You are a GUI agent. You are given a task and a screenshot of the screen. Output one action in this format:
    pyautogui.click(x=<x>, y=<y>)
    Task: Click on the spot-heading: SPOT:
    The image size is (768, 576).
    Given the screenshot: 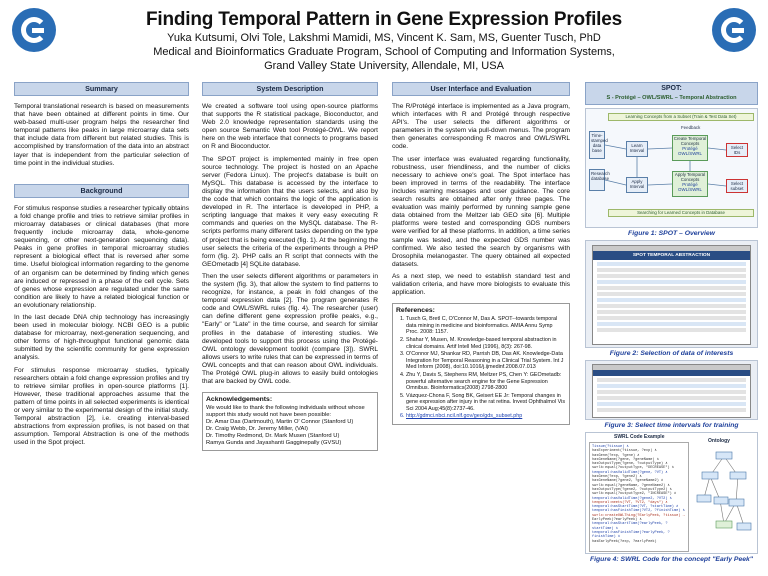 What is the action you would take?
    pyautogui.click(x=671, y=88)
    